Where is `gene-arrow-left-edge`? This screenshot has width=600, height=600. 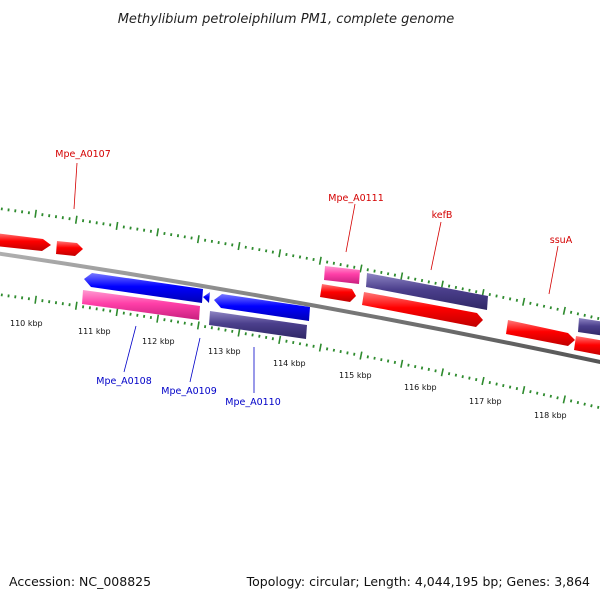
gene-arrow-left-edge is located at coordinates (25, 242).